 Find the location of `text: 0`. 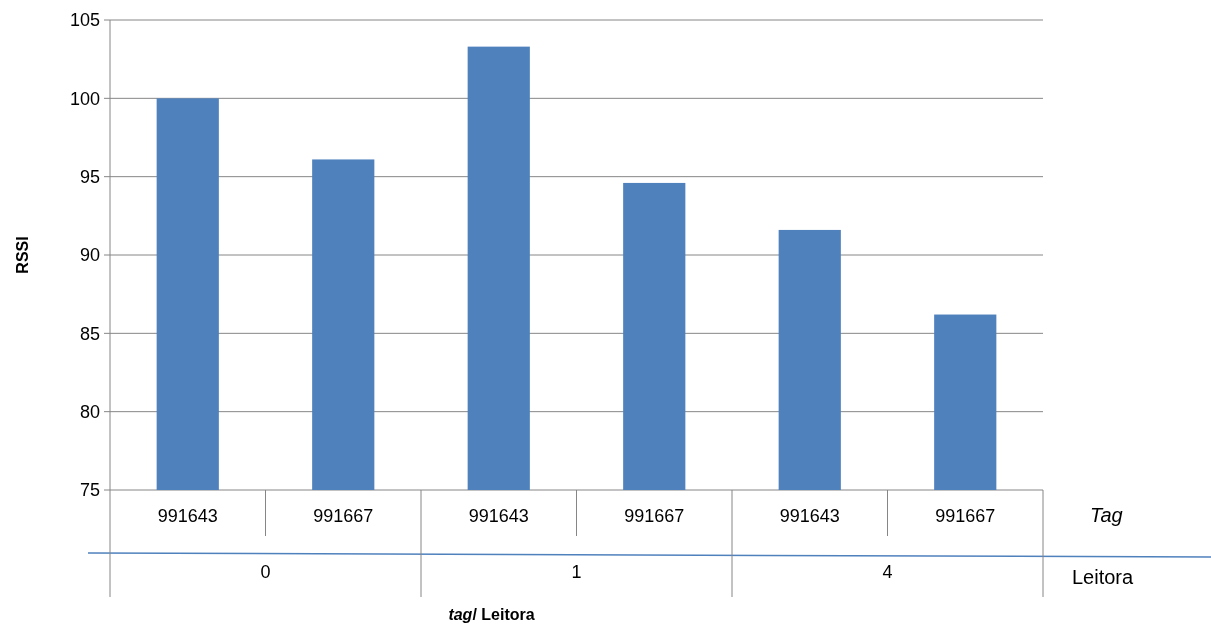

text: 0 is located at coordinates (265, 572).